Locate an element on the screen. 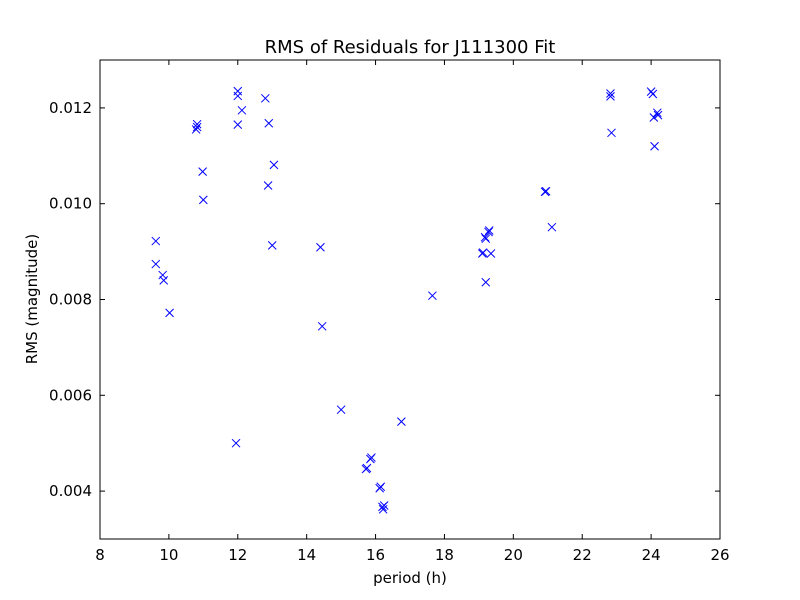 The image size is (800, 600). x-tick-label: 16 is located at coordinates (375, 555).